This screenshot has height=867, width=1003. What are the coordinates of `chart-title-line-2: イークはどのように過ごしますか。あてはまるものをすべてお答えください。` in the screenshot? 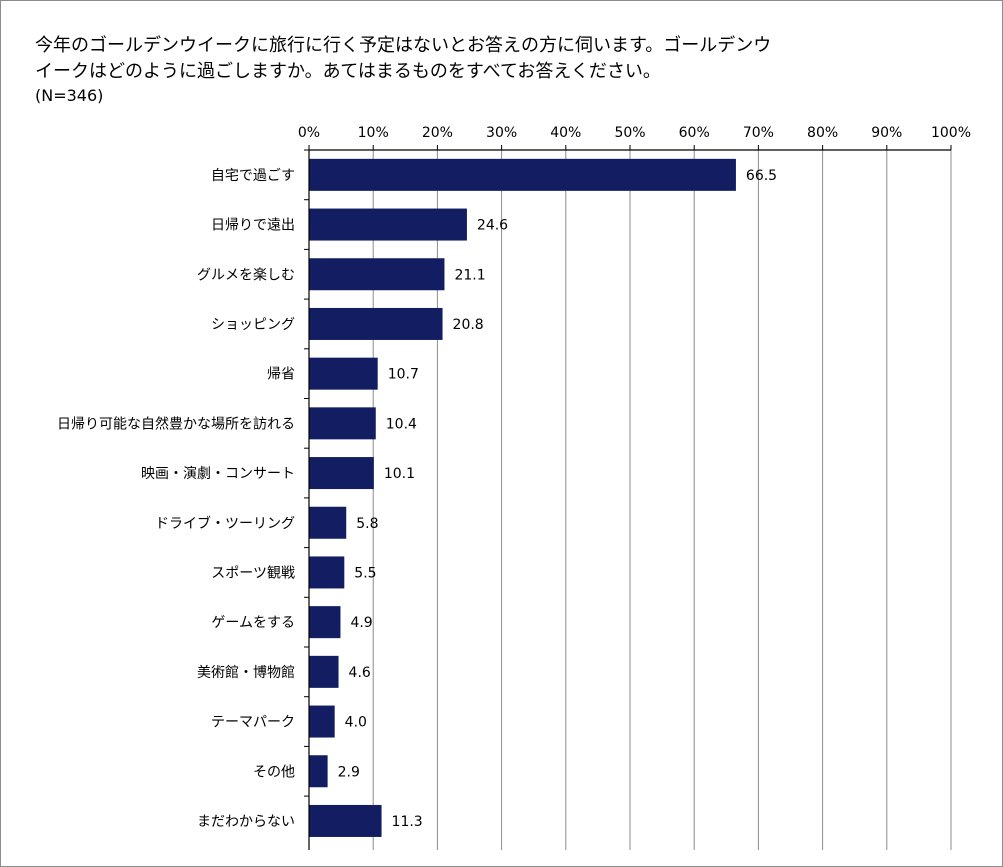 It's located at (348, 71).